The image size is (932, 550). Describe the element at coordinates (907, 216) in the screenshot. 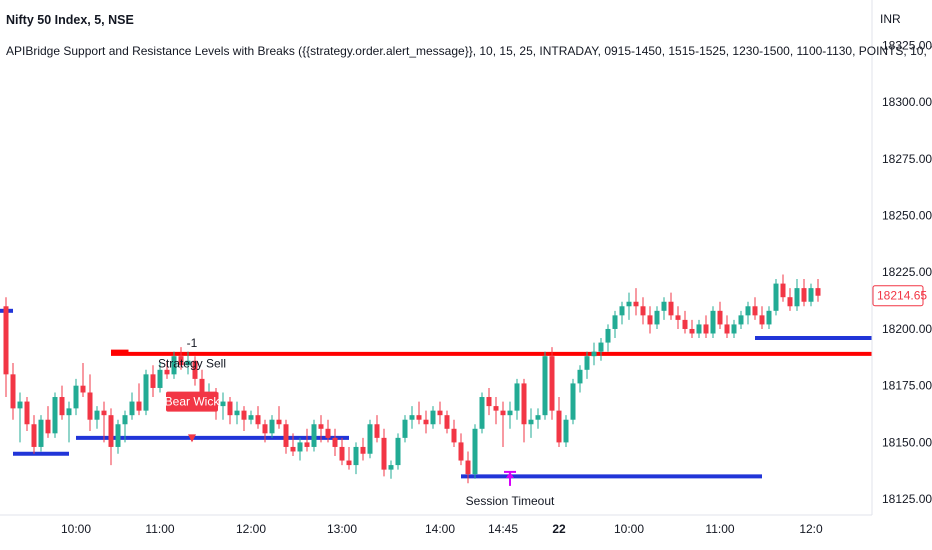

I see `price-tick-label: 18250.00` at that location.